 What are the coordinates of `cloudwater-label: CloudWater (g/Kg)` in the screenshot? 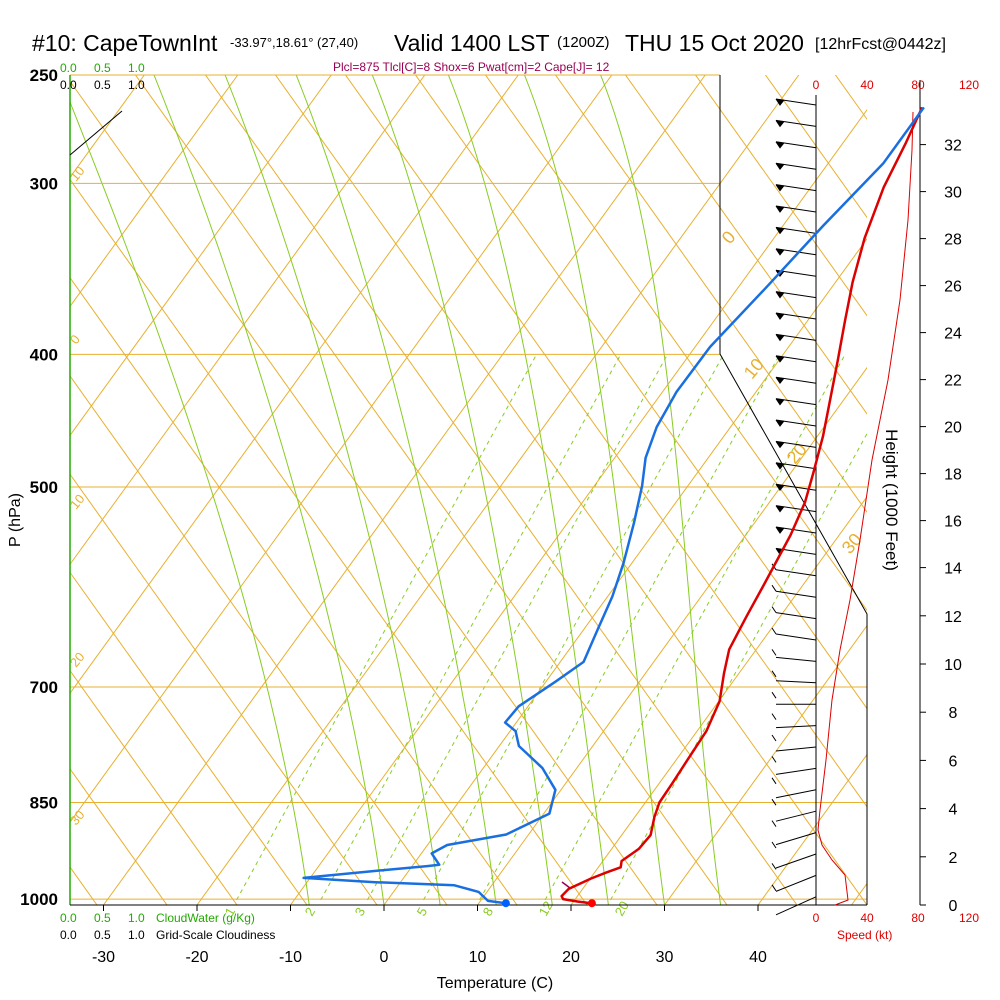 It's located at (205, 918).